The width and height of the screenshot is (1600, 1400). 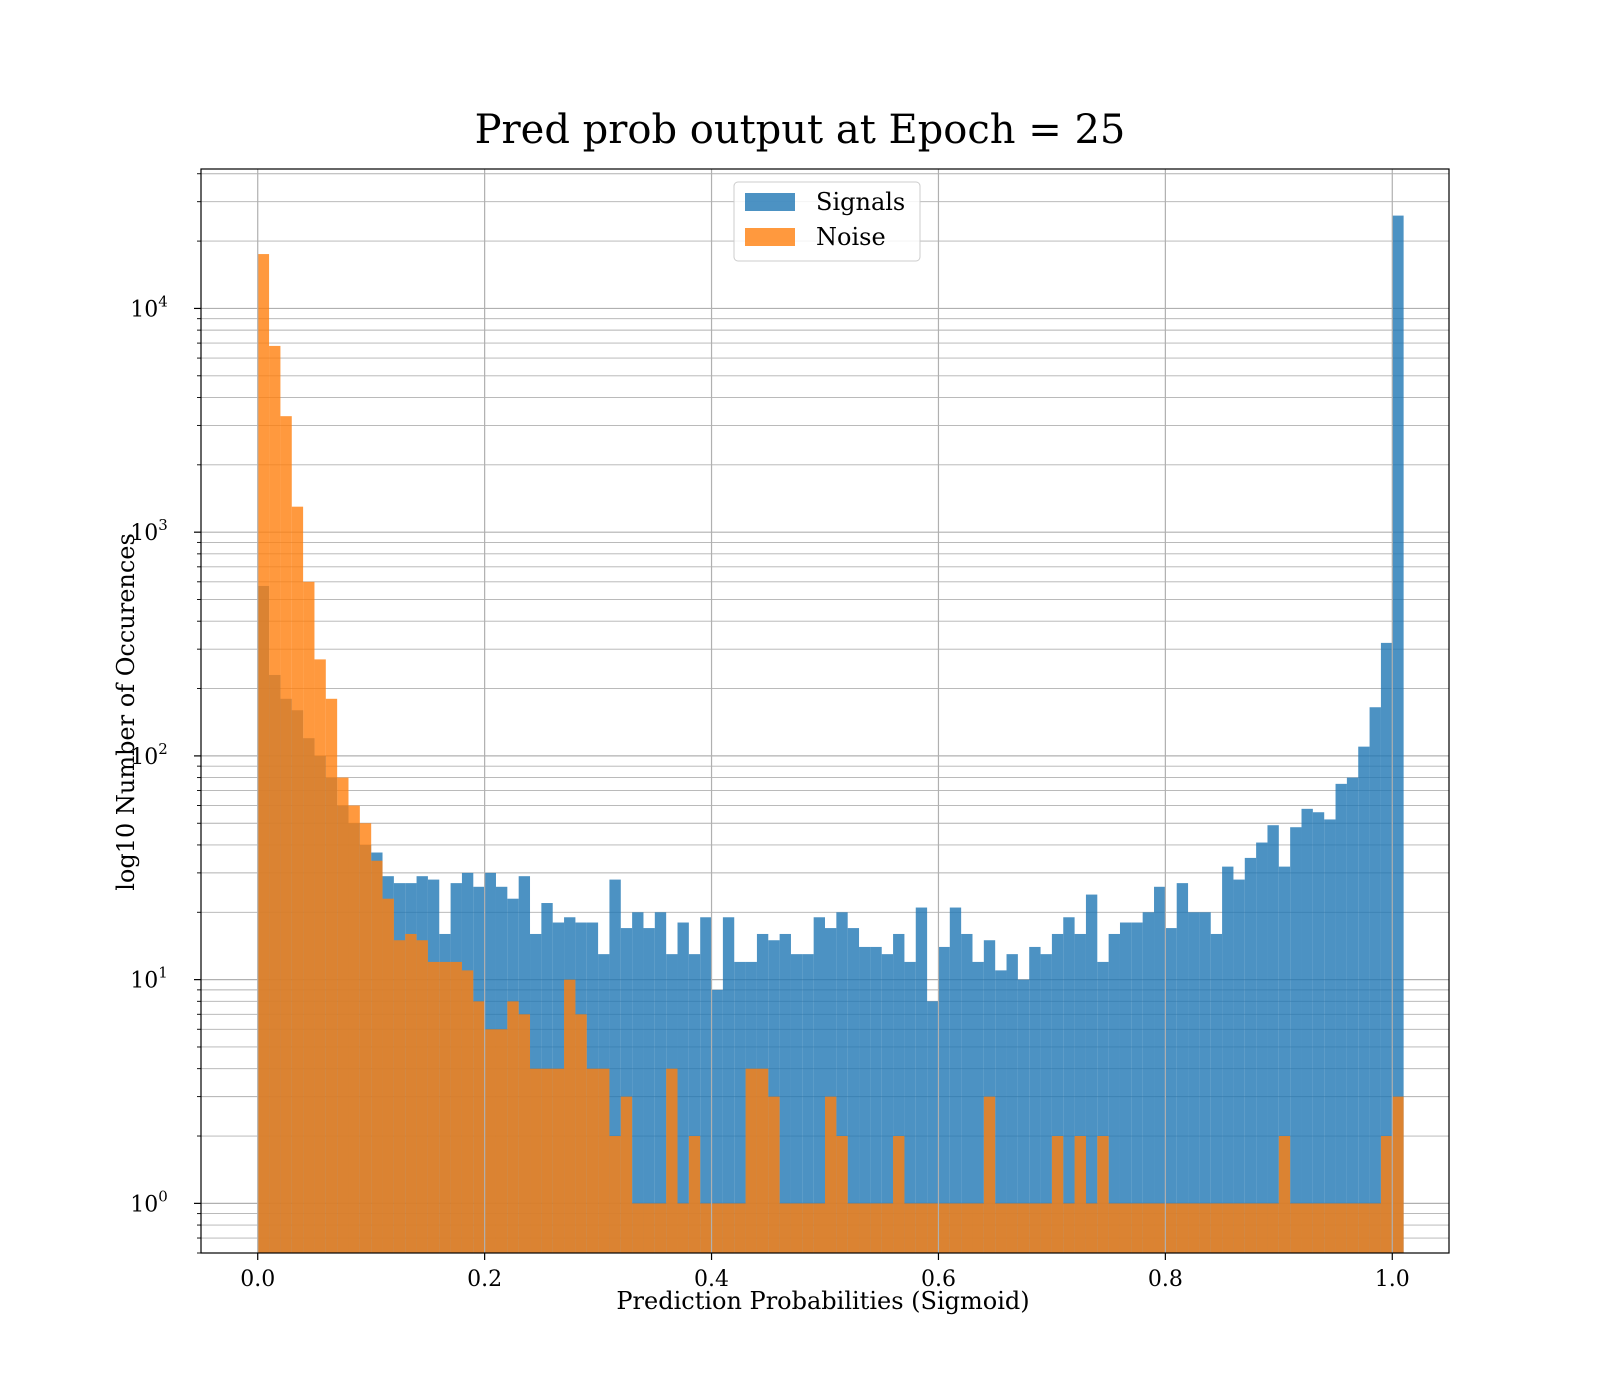 I want to click on y-tick-exponent: 0, so click(x=163, y=1196).